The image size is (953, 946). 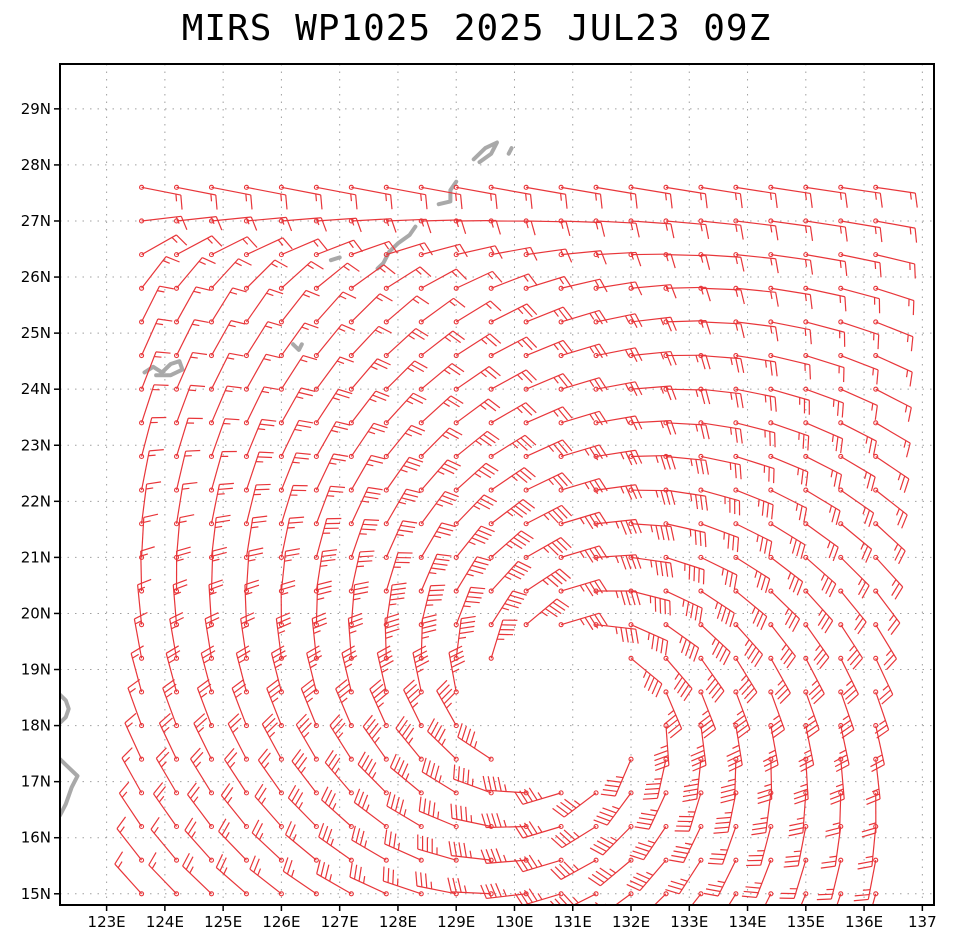 What do you see at coordinates (36, 613) in the screenshot?
I see `lat-tick-label: 20N` at bounding box center [36, 613].